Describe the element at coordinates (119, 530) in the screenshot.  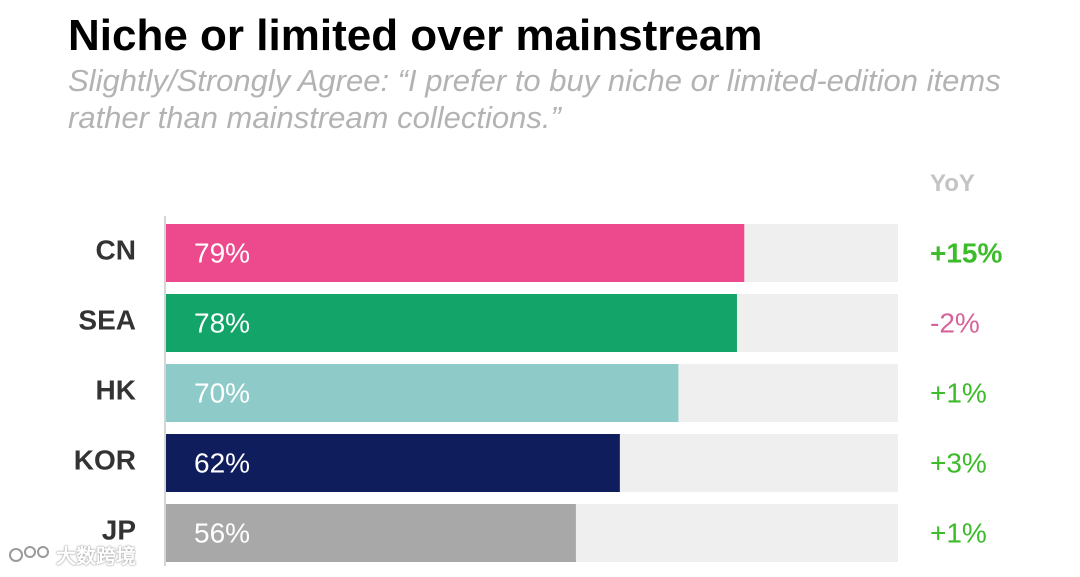
I see `category-label-jp: JP` at that location.